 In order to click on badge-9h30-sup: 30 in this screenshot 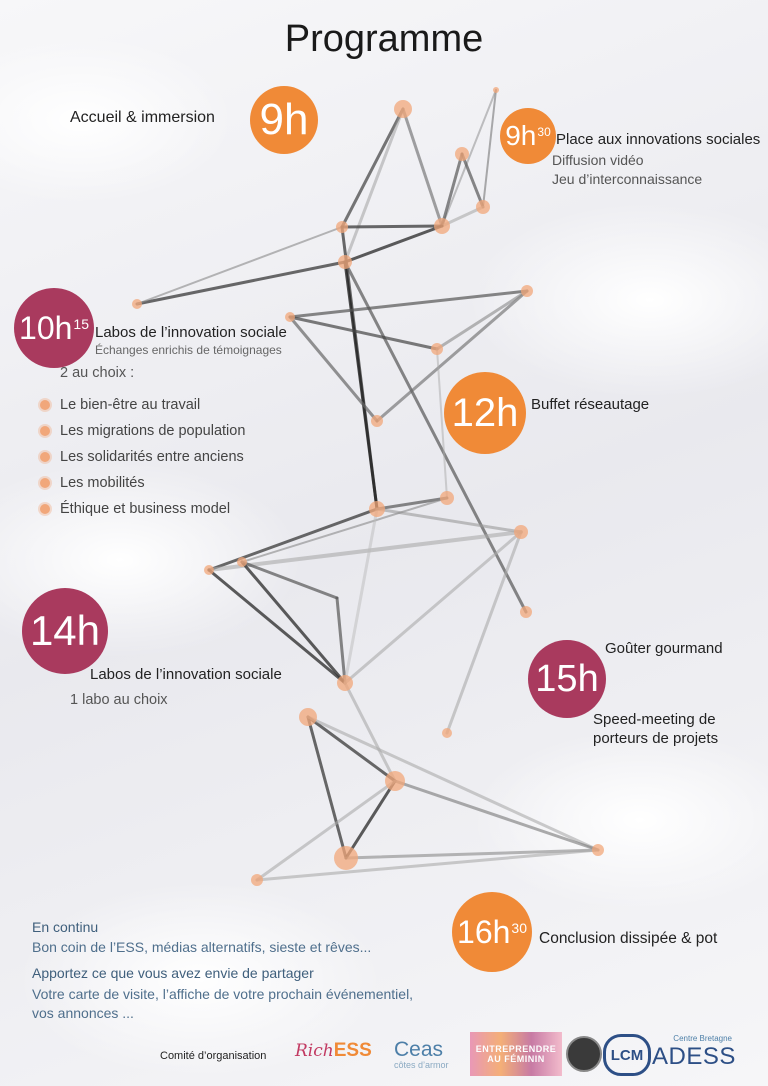, I will do `click(544, 132)`.